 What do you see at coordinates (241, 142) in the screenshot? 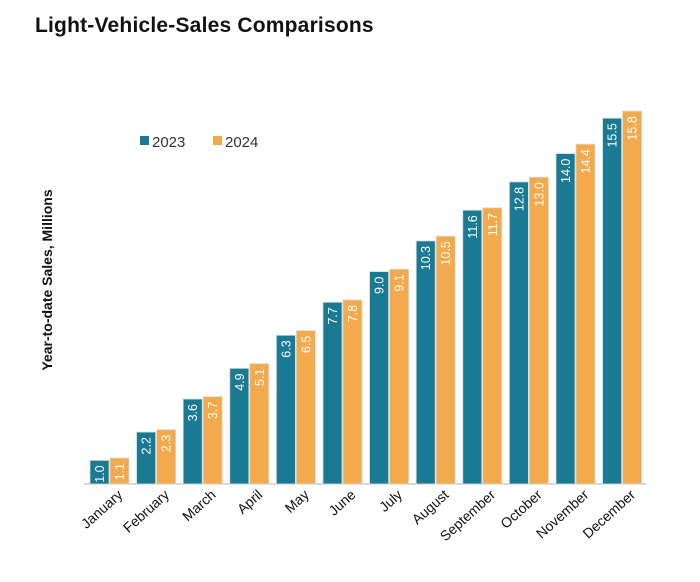
I see `legend-label-2024: 2024` at bounding box center [241, 142].